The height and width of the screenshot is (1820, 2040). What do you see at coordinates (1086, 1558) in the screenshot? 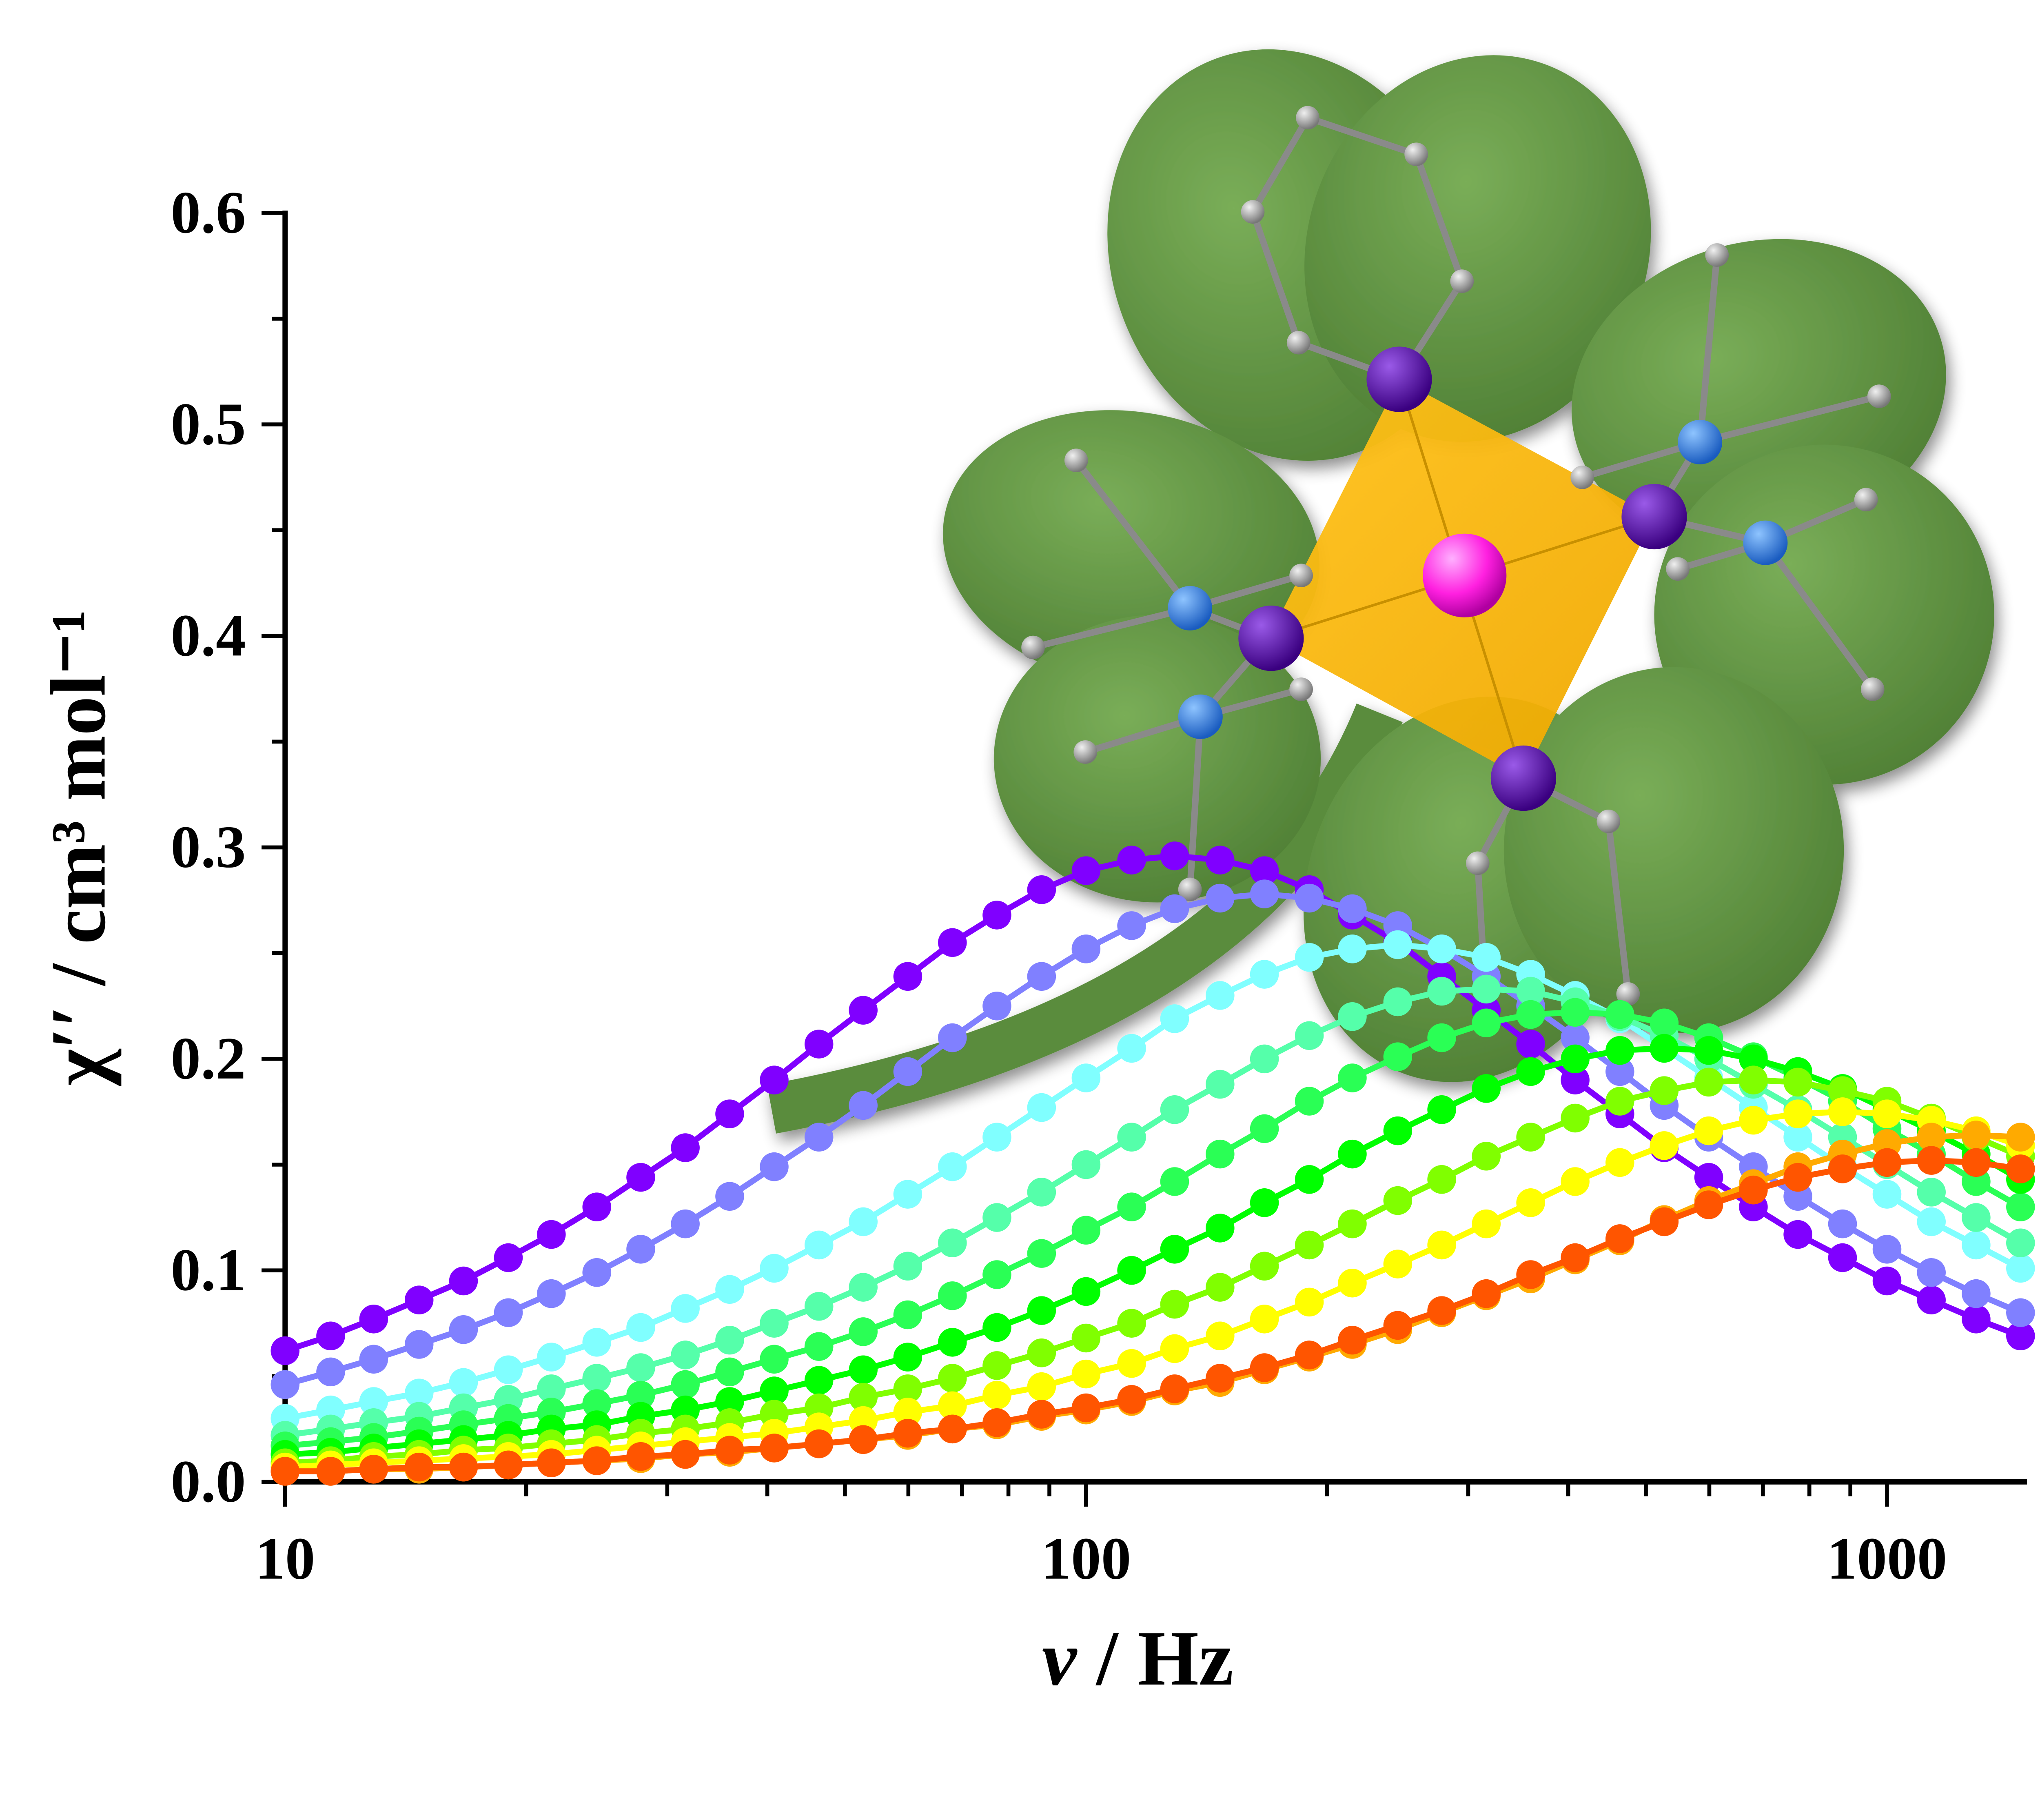
I see `x-tick-label: 100` at bounding box center [1086, 1558].